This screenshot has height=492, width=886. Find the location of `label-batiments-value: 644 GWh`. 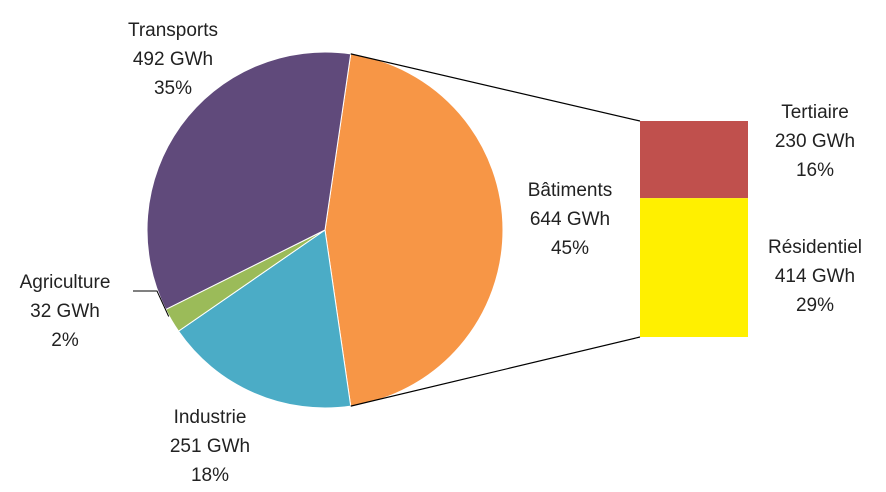

label-batiments-value: 644 GWh is located at coordinates (570, 219).